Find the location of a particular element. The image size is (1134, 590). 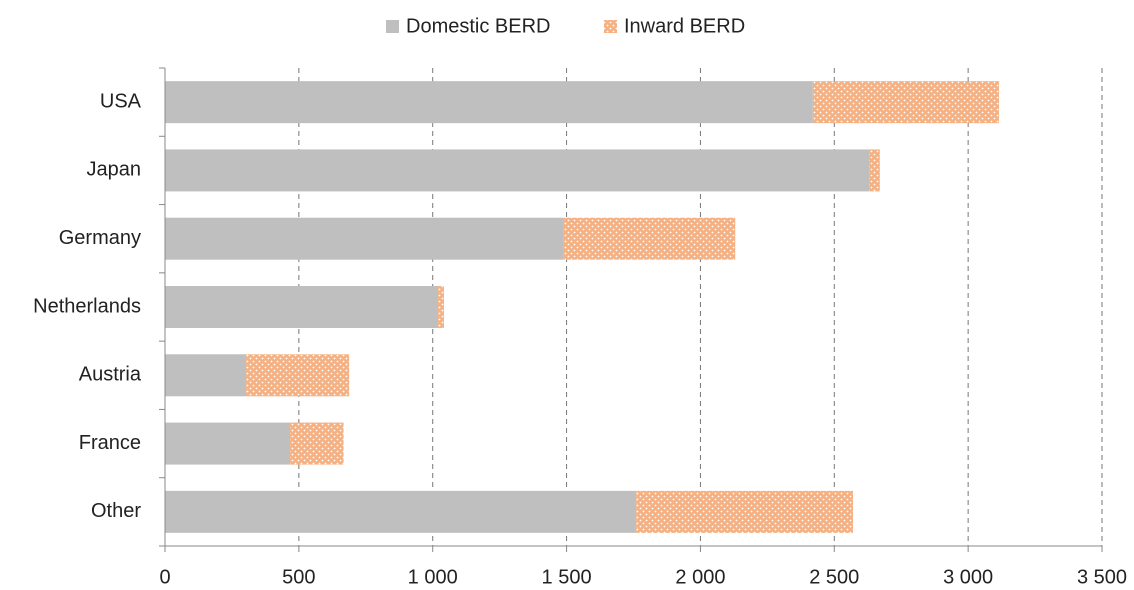

x-tick-label: 3 500 is located at coordinates (1102, 577).